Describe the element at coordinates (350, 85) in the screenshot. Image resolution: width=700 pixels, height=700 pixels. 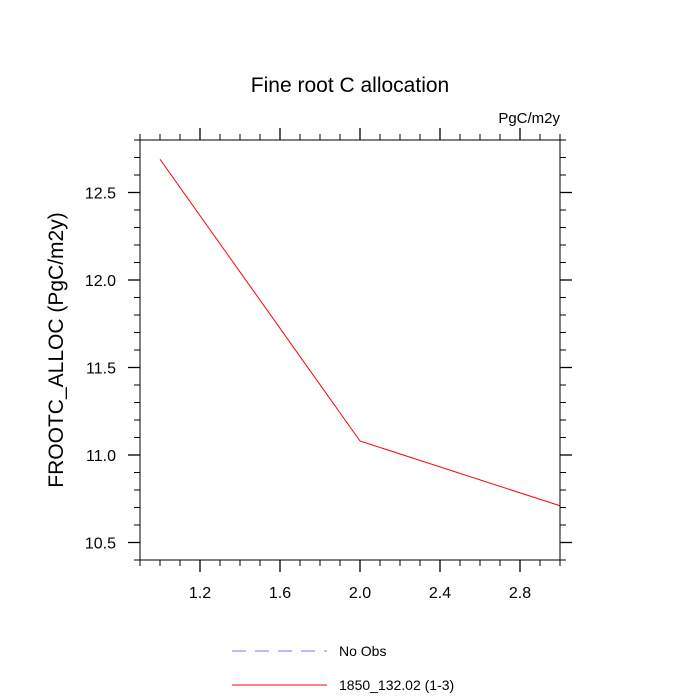
I see `chart-title: Fine root C allocation` at that location.